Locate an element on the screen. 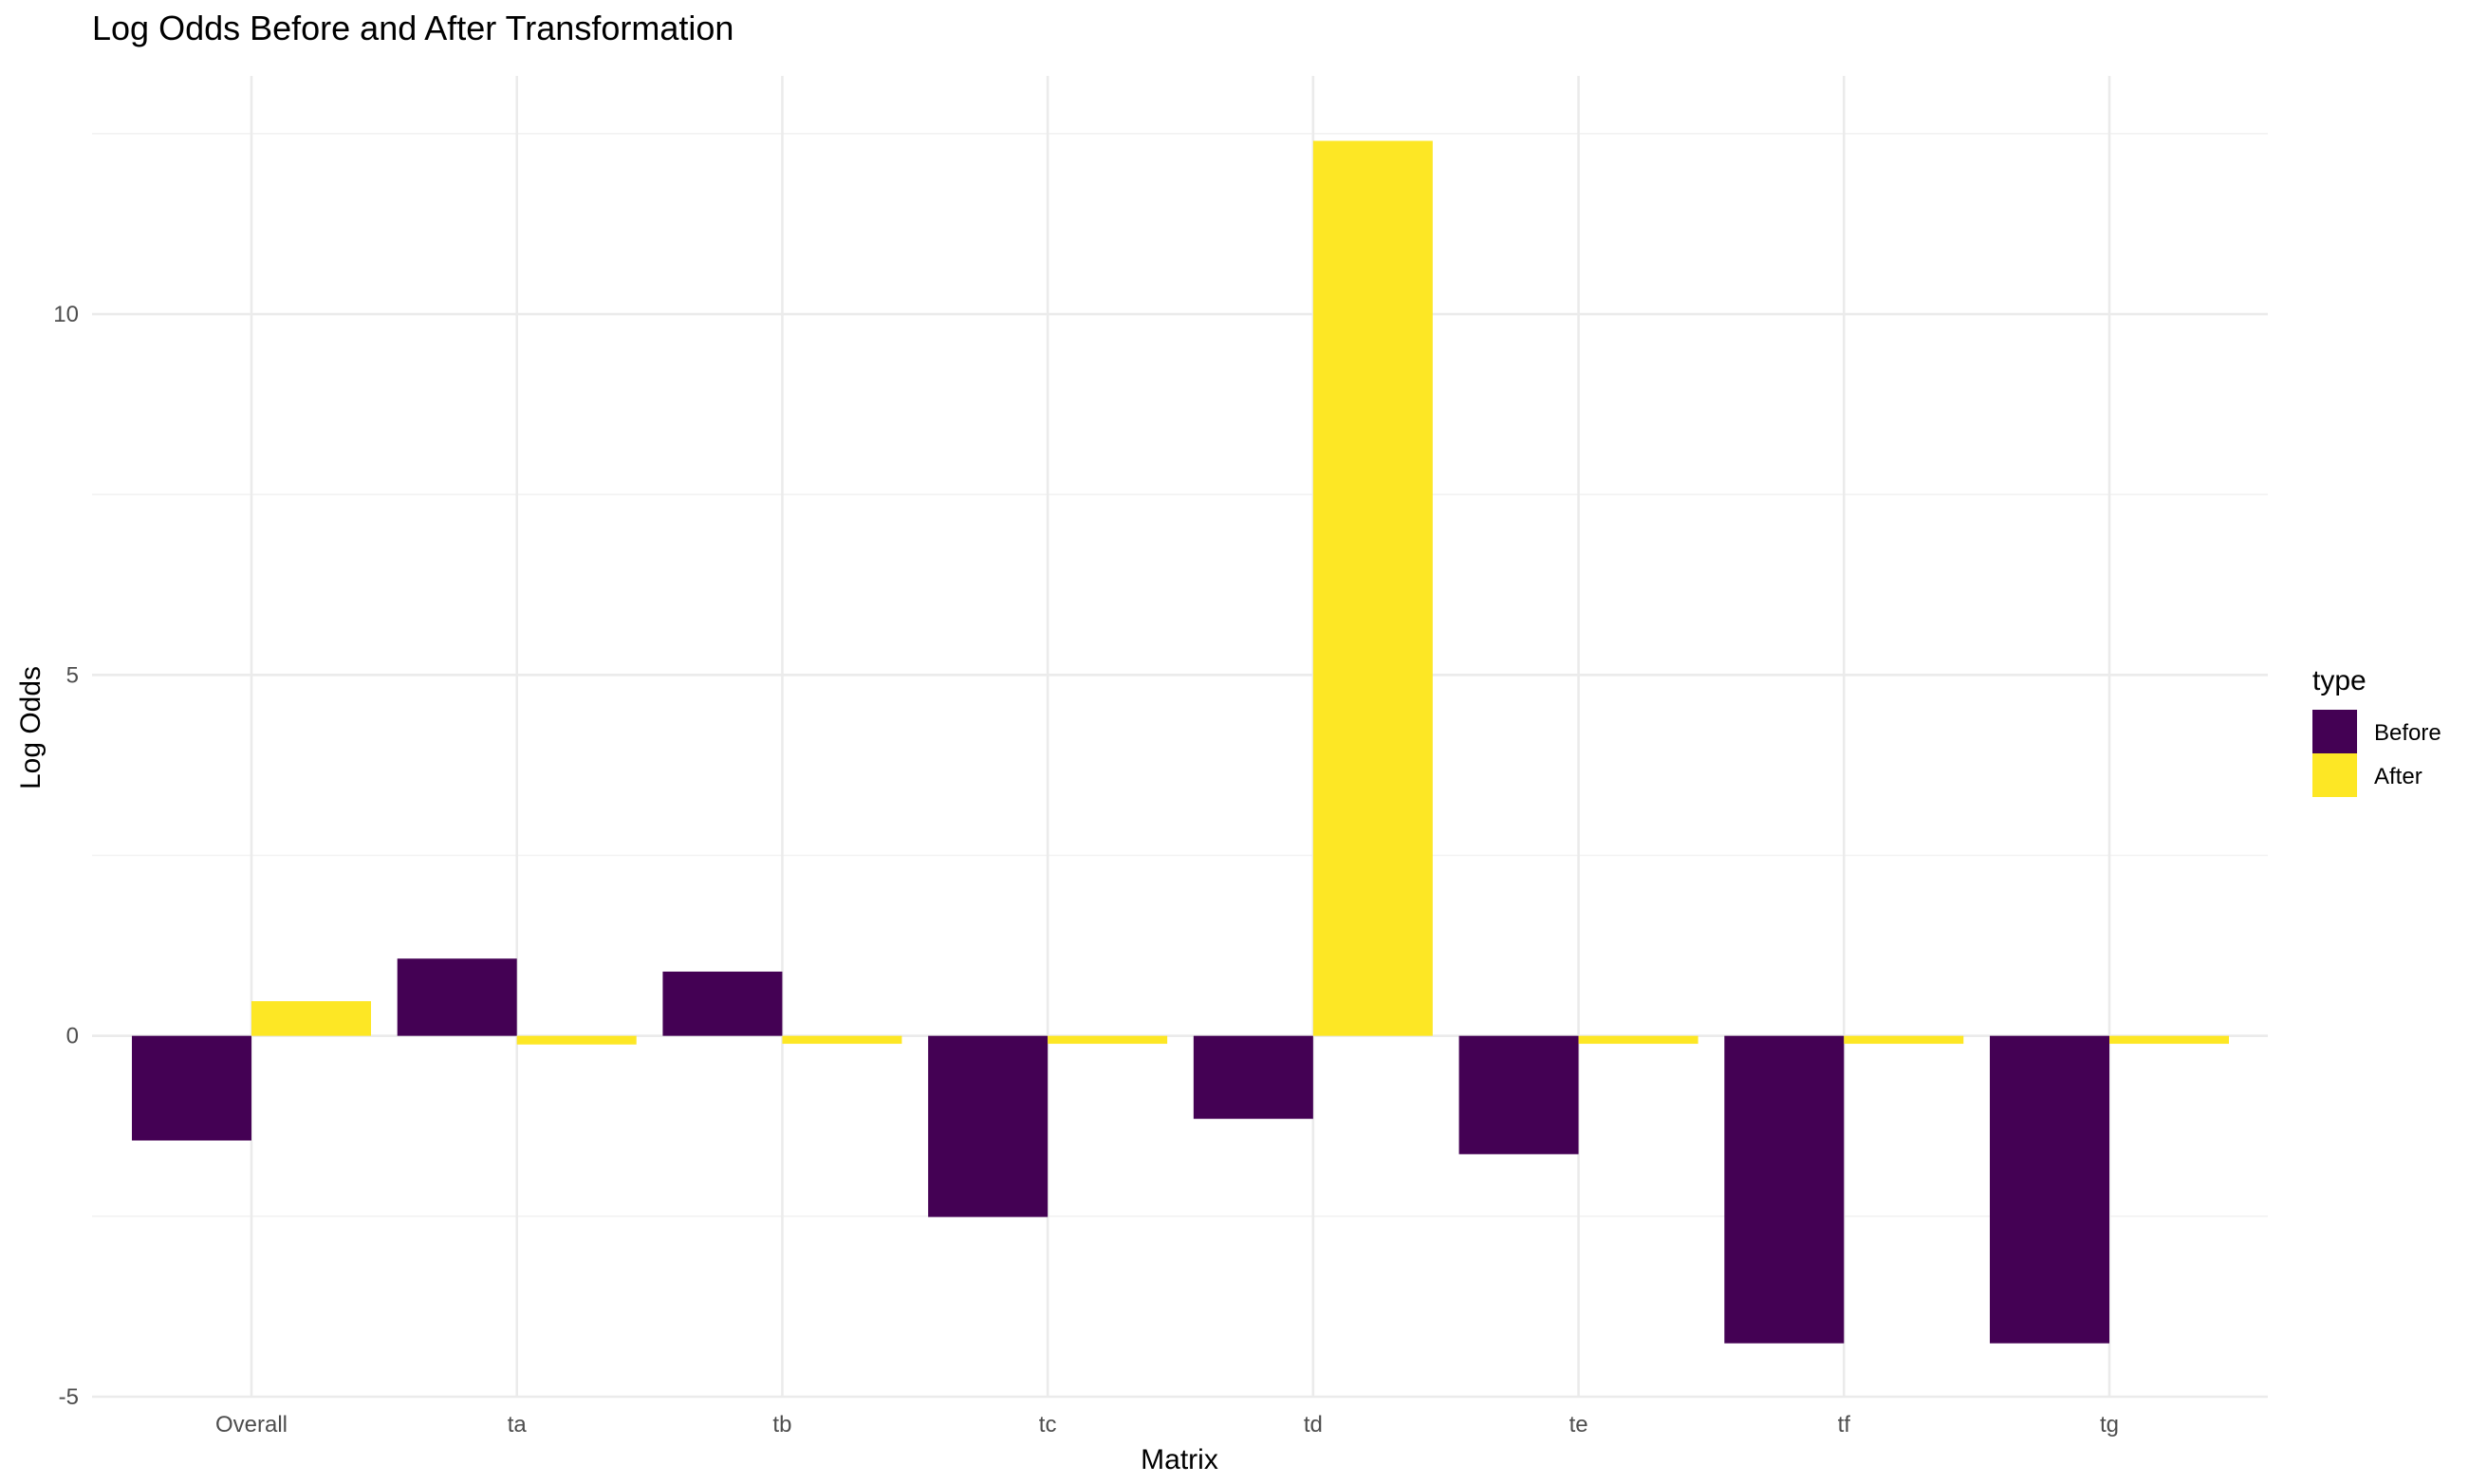 The height and width of the screenshot is (1484, 2469). bar-after-td is located at coordinates (1372, 588).